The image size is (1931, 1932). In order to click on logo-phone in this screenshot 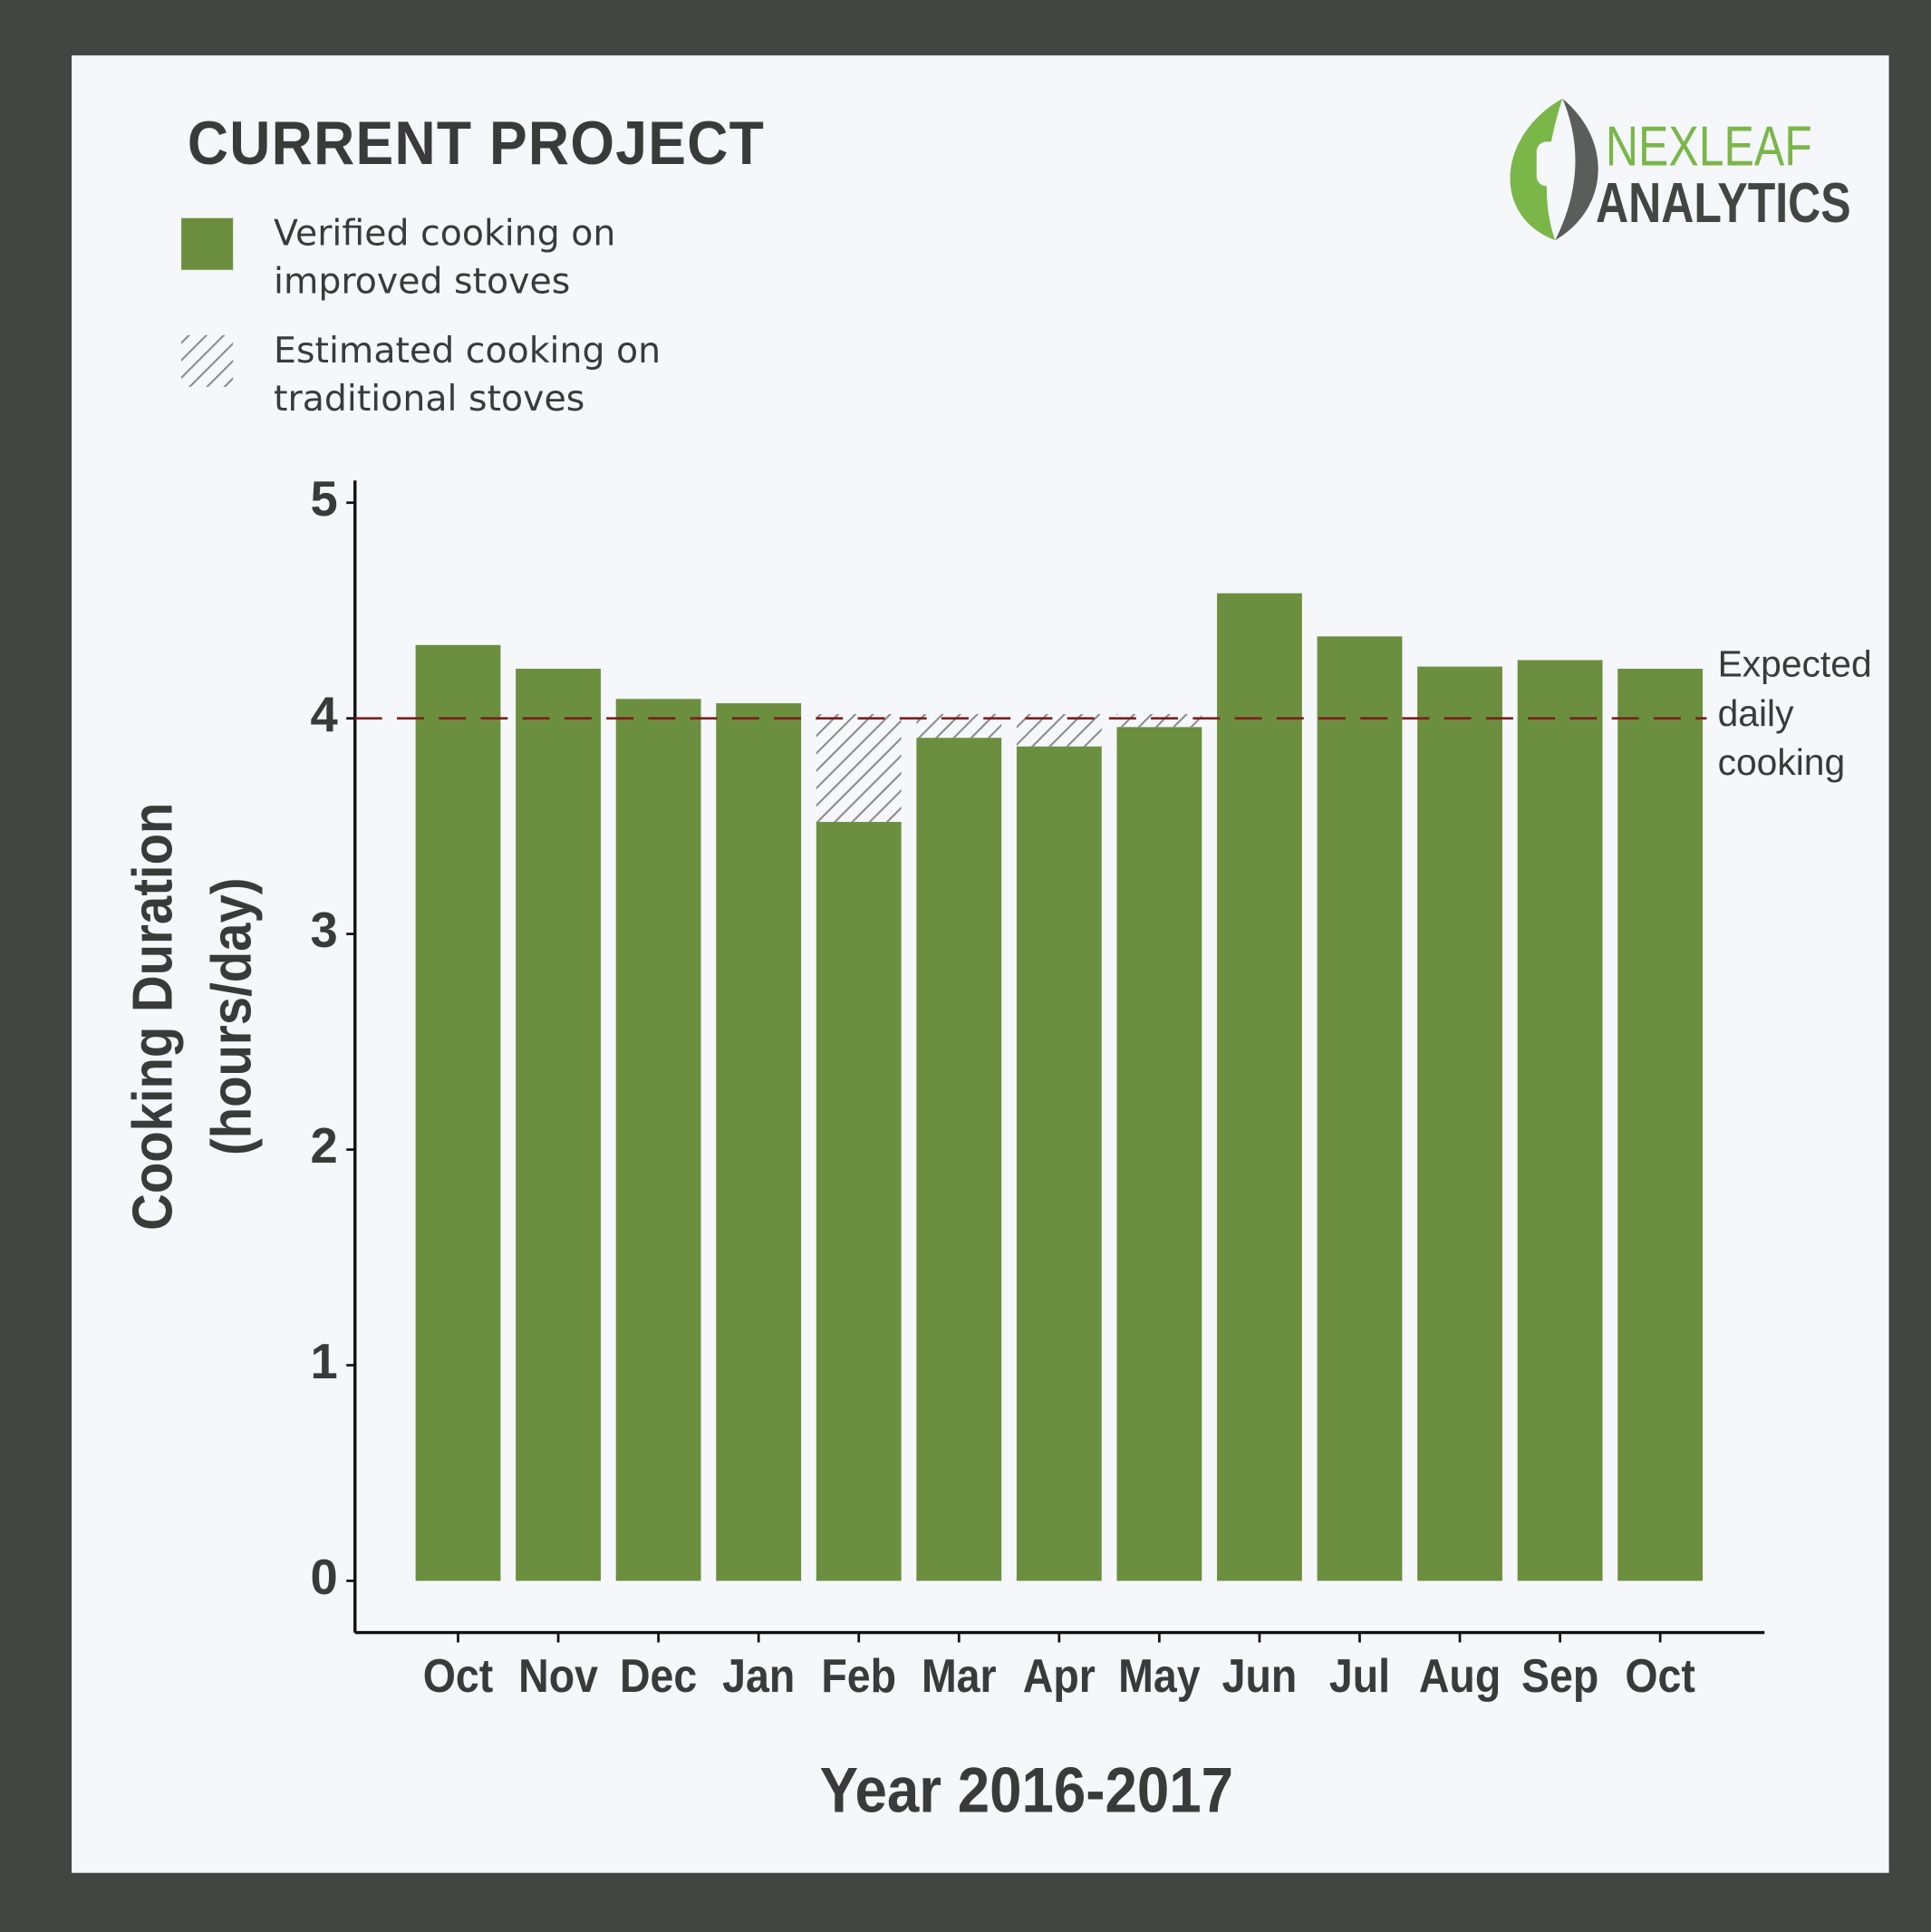, I will do `click(1555, 164)`.